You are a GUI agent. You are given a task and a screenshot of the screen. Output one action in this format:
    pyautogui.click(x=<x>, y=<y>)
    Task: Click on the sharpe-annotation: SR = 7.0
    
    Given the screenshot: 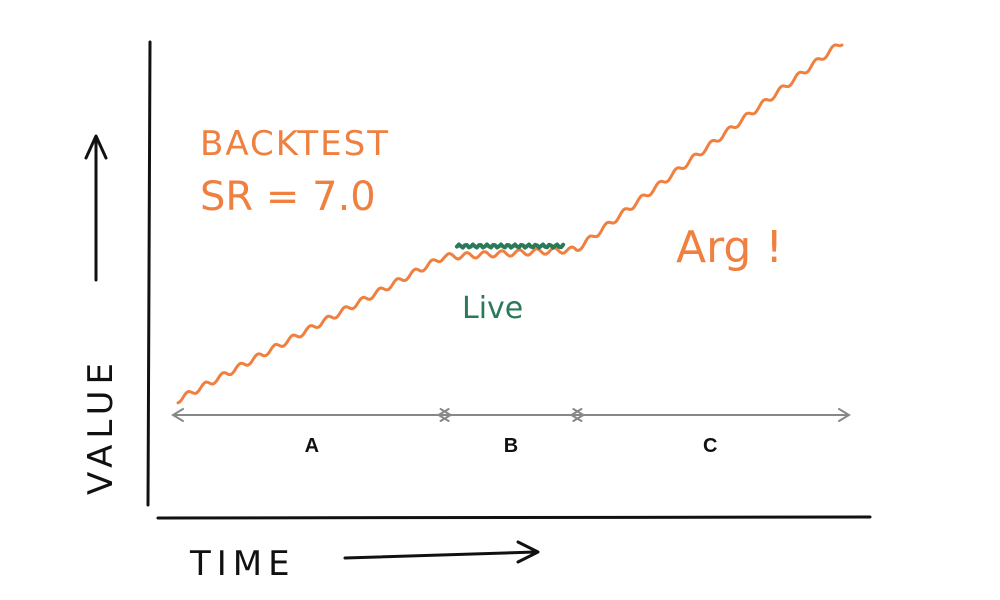 What is the action you would take?
    pyautogui.click(x=288, y=197)
    